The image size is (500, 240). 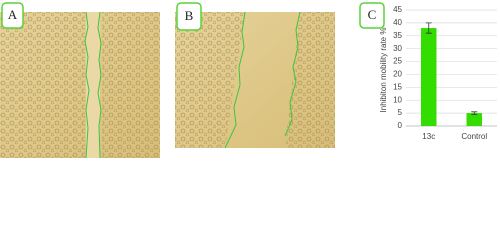 What do you see at coordinates (397, 61) in the screenshot?
I see `y-tick-label: 25` at bounding box center [397, 61].